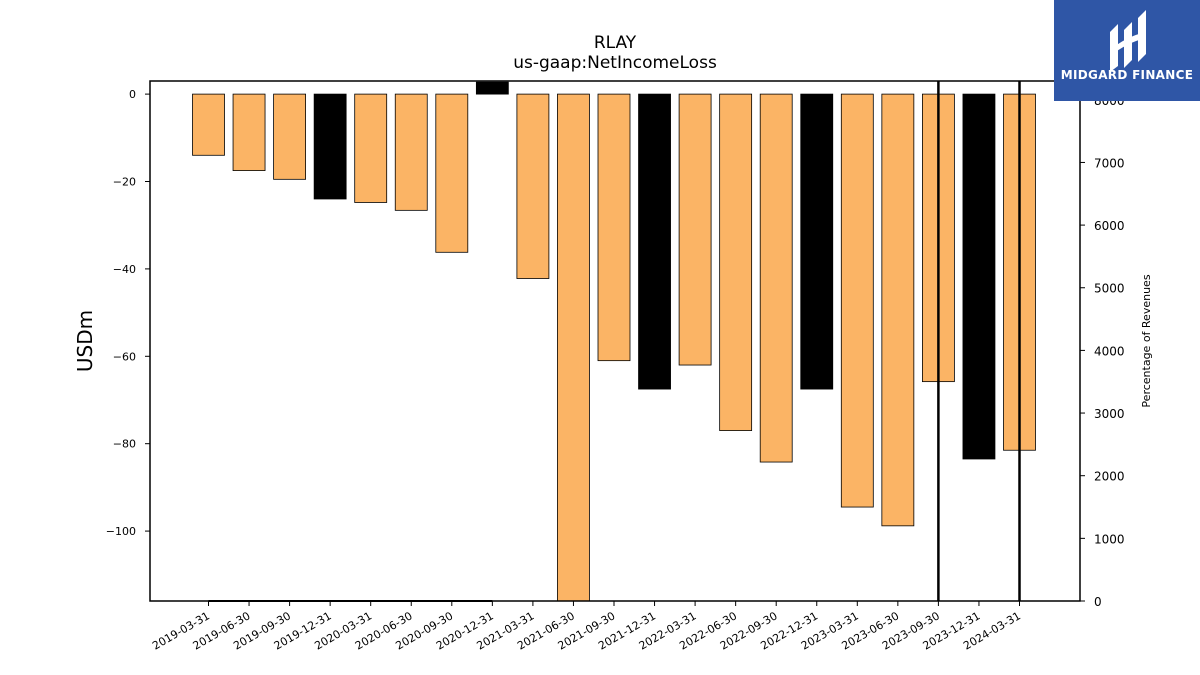  What do you see at coordinates (1109, 226) in the screenshot?
I see `y2-tick-label: 6000` at bounding box center [1109, 226].